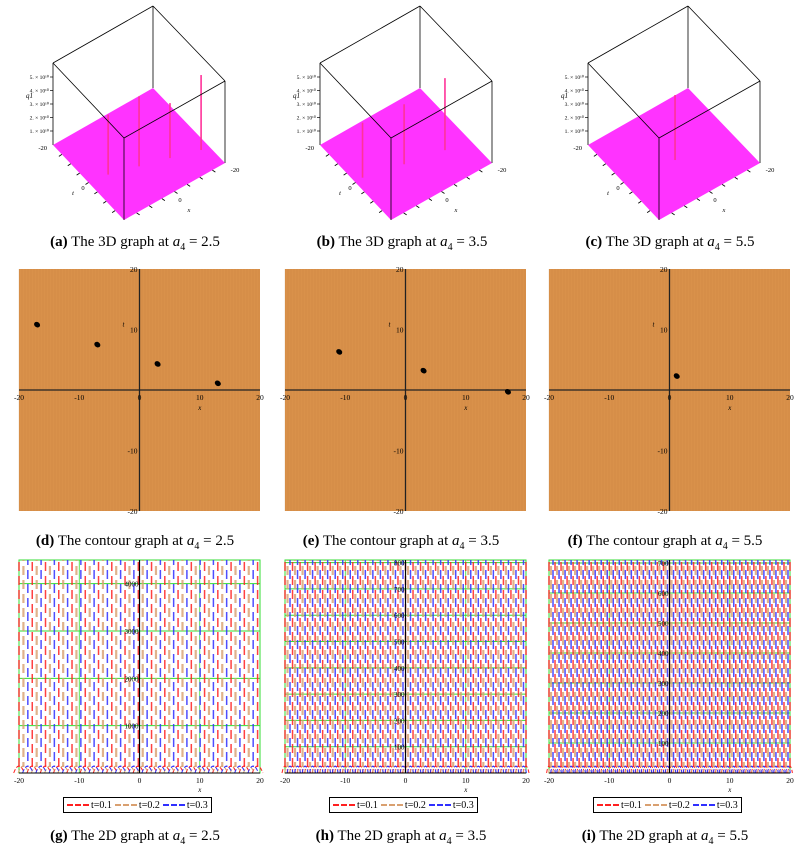 Image resolution: width=812 pixels, height=854 pixels. I want to click on legend-item: t=0.2, so click(667, 805).